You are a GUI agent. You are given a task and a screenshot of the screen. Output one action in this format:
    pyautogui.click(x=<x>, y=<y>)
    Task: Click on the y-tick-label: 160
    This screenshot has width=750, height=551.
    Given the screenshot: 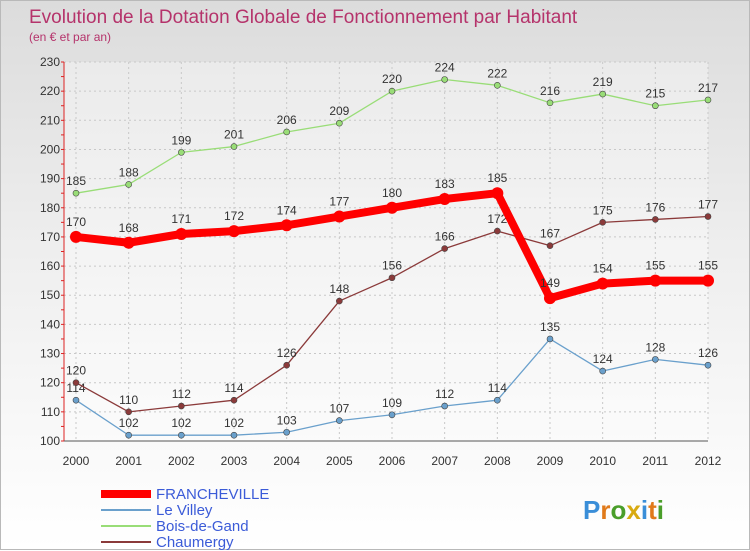 What is the action you would take?
    pyautogui.click(x=50, y=266)
    